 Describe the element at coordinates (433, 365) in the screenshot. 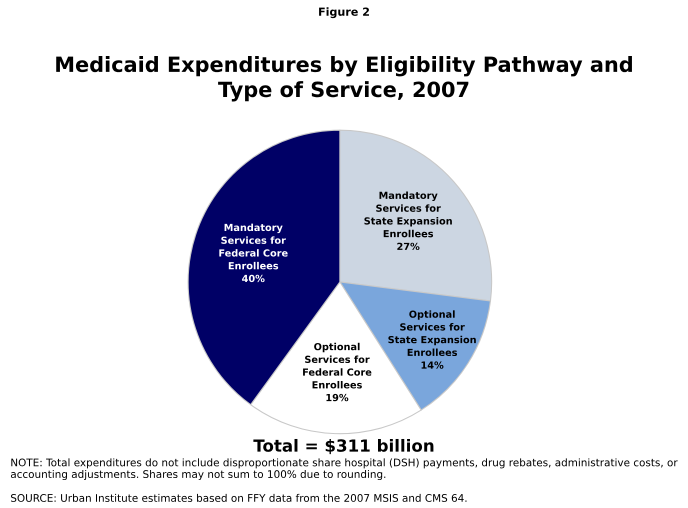

I see `data-label: 14%` at that location.